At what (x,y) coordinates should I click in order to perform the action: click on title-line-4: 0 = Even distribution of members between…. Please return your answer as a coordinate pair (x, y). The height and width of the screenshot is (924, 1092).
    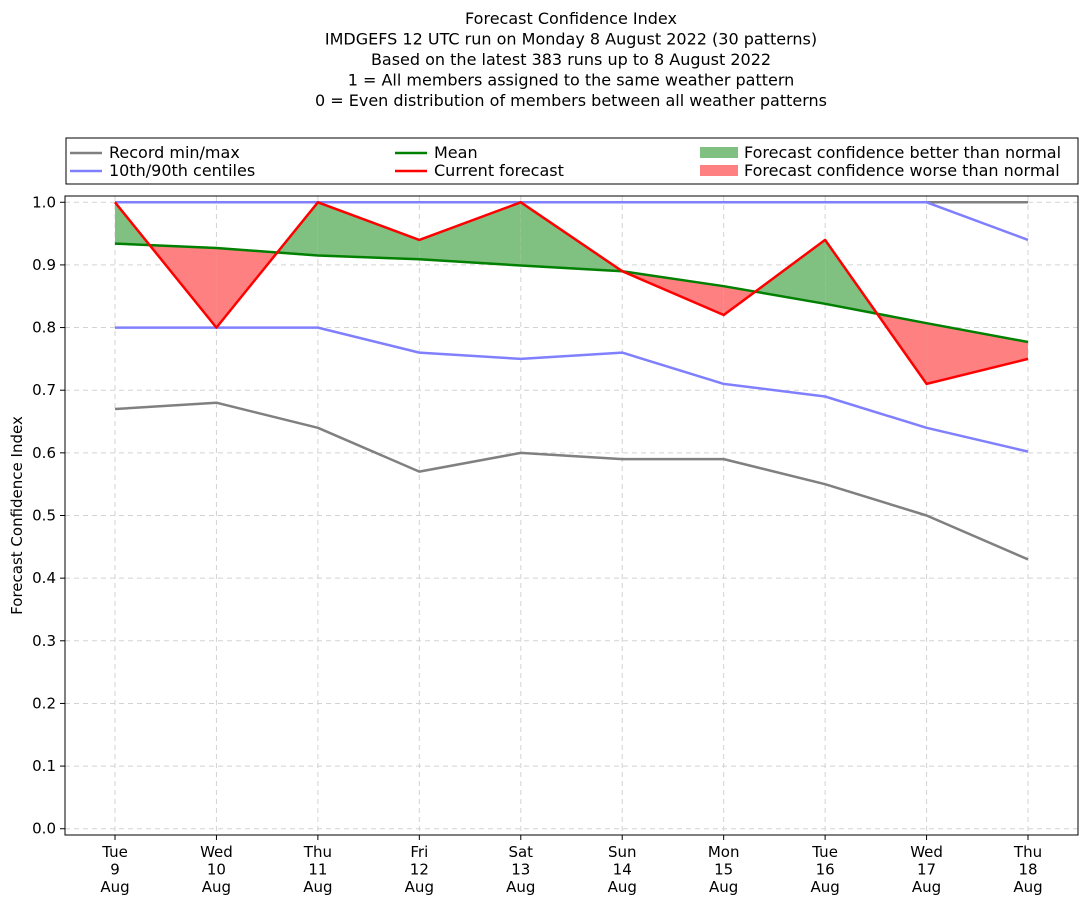
    Looking at the image, I should click on (571, 100).